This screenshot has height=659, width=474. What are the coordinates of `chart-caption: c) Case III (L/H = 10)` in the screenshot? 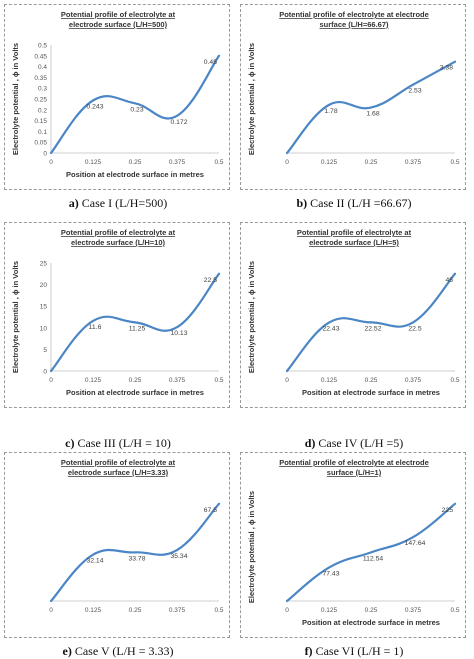 It's located at (118, 443).